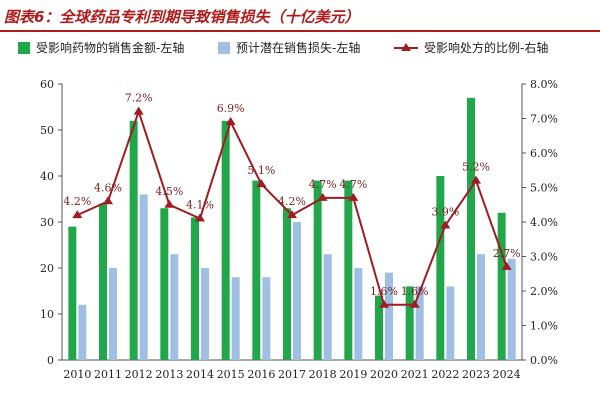 Image resolution: width=600 pixels, height=400 pixels. Describe the element at coordinates (353, 374) in the screenshot. I see `x-tick-label: 2019` at that location.